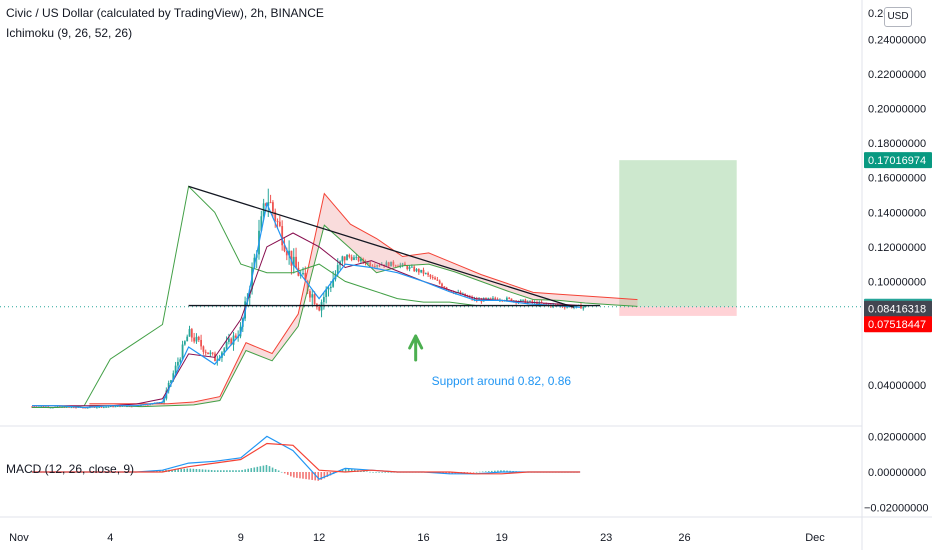 The width and height of the screenshot is (932, 555). What do you see at coordinates (898, 324) in the screenshot?
I see `price-label-box` at bounding box center [898, 324].